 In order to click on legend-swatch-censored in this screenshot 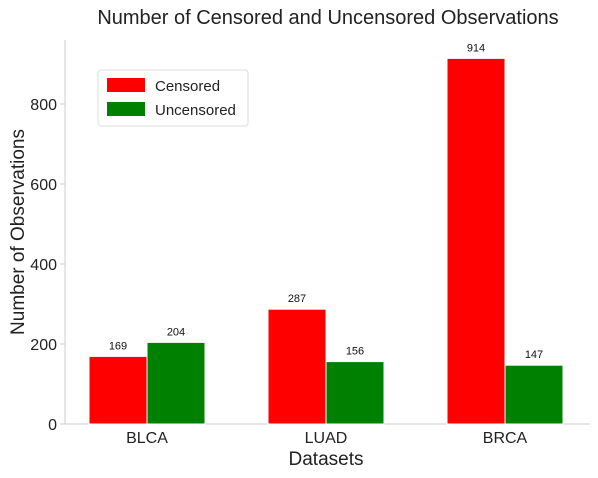, I will do `click(126, 85)`.